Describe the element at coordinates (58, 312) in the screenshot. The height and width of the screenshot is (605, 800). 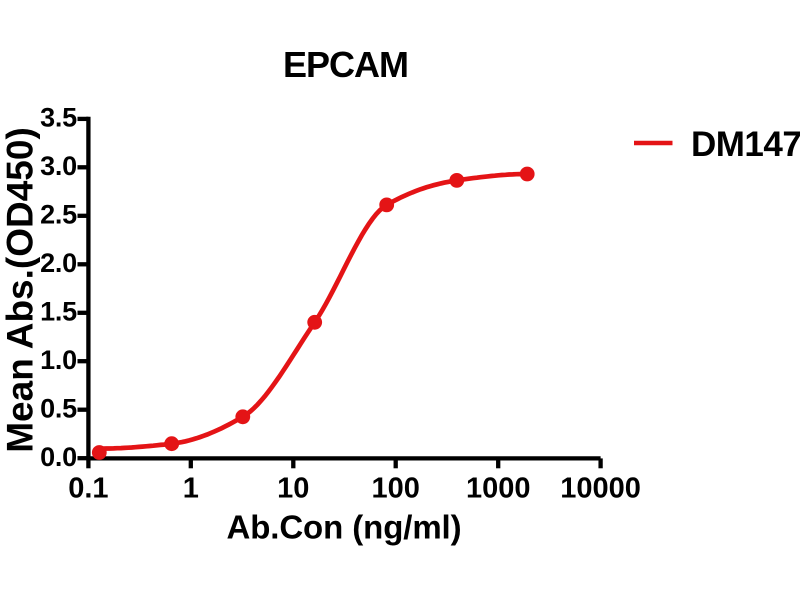
I see `svg-text: 1.5` at that location.